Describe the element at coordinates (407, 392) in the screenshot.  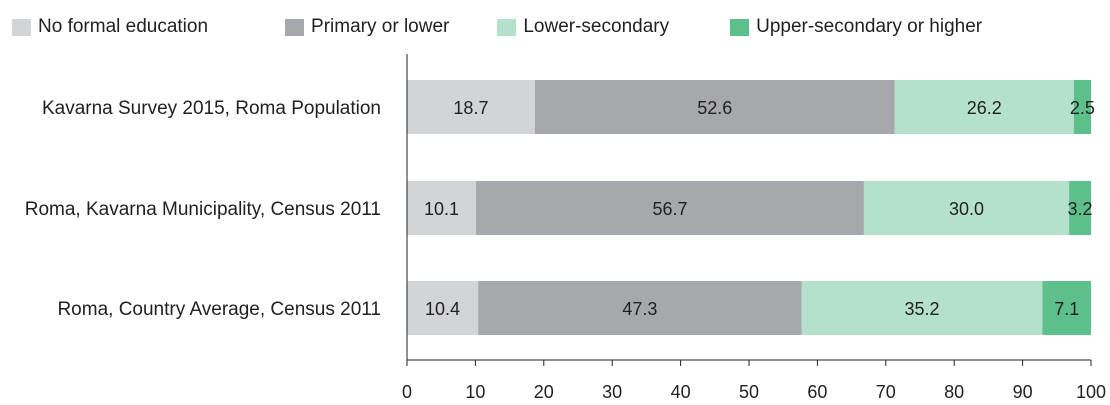
I see `x-tick-label: 0` at that location.